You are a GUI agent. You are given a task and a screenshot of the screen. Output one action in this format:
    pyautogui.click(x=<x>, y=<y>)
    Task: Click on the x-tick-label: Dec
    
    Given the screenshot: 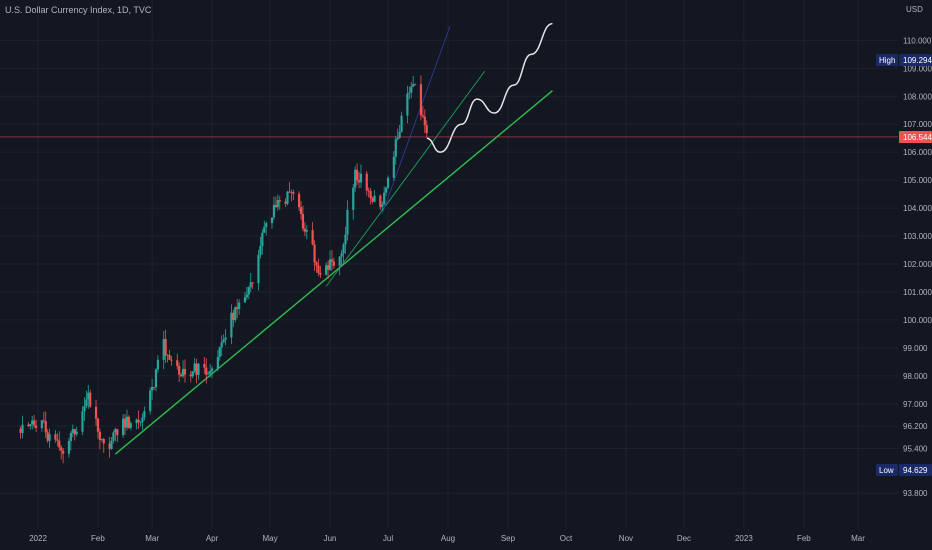 What is the action you would take?
    pyautogui.click(x=684, y=538)
    